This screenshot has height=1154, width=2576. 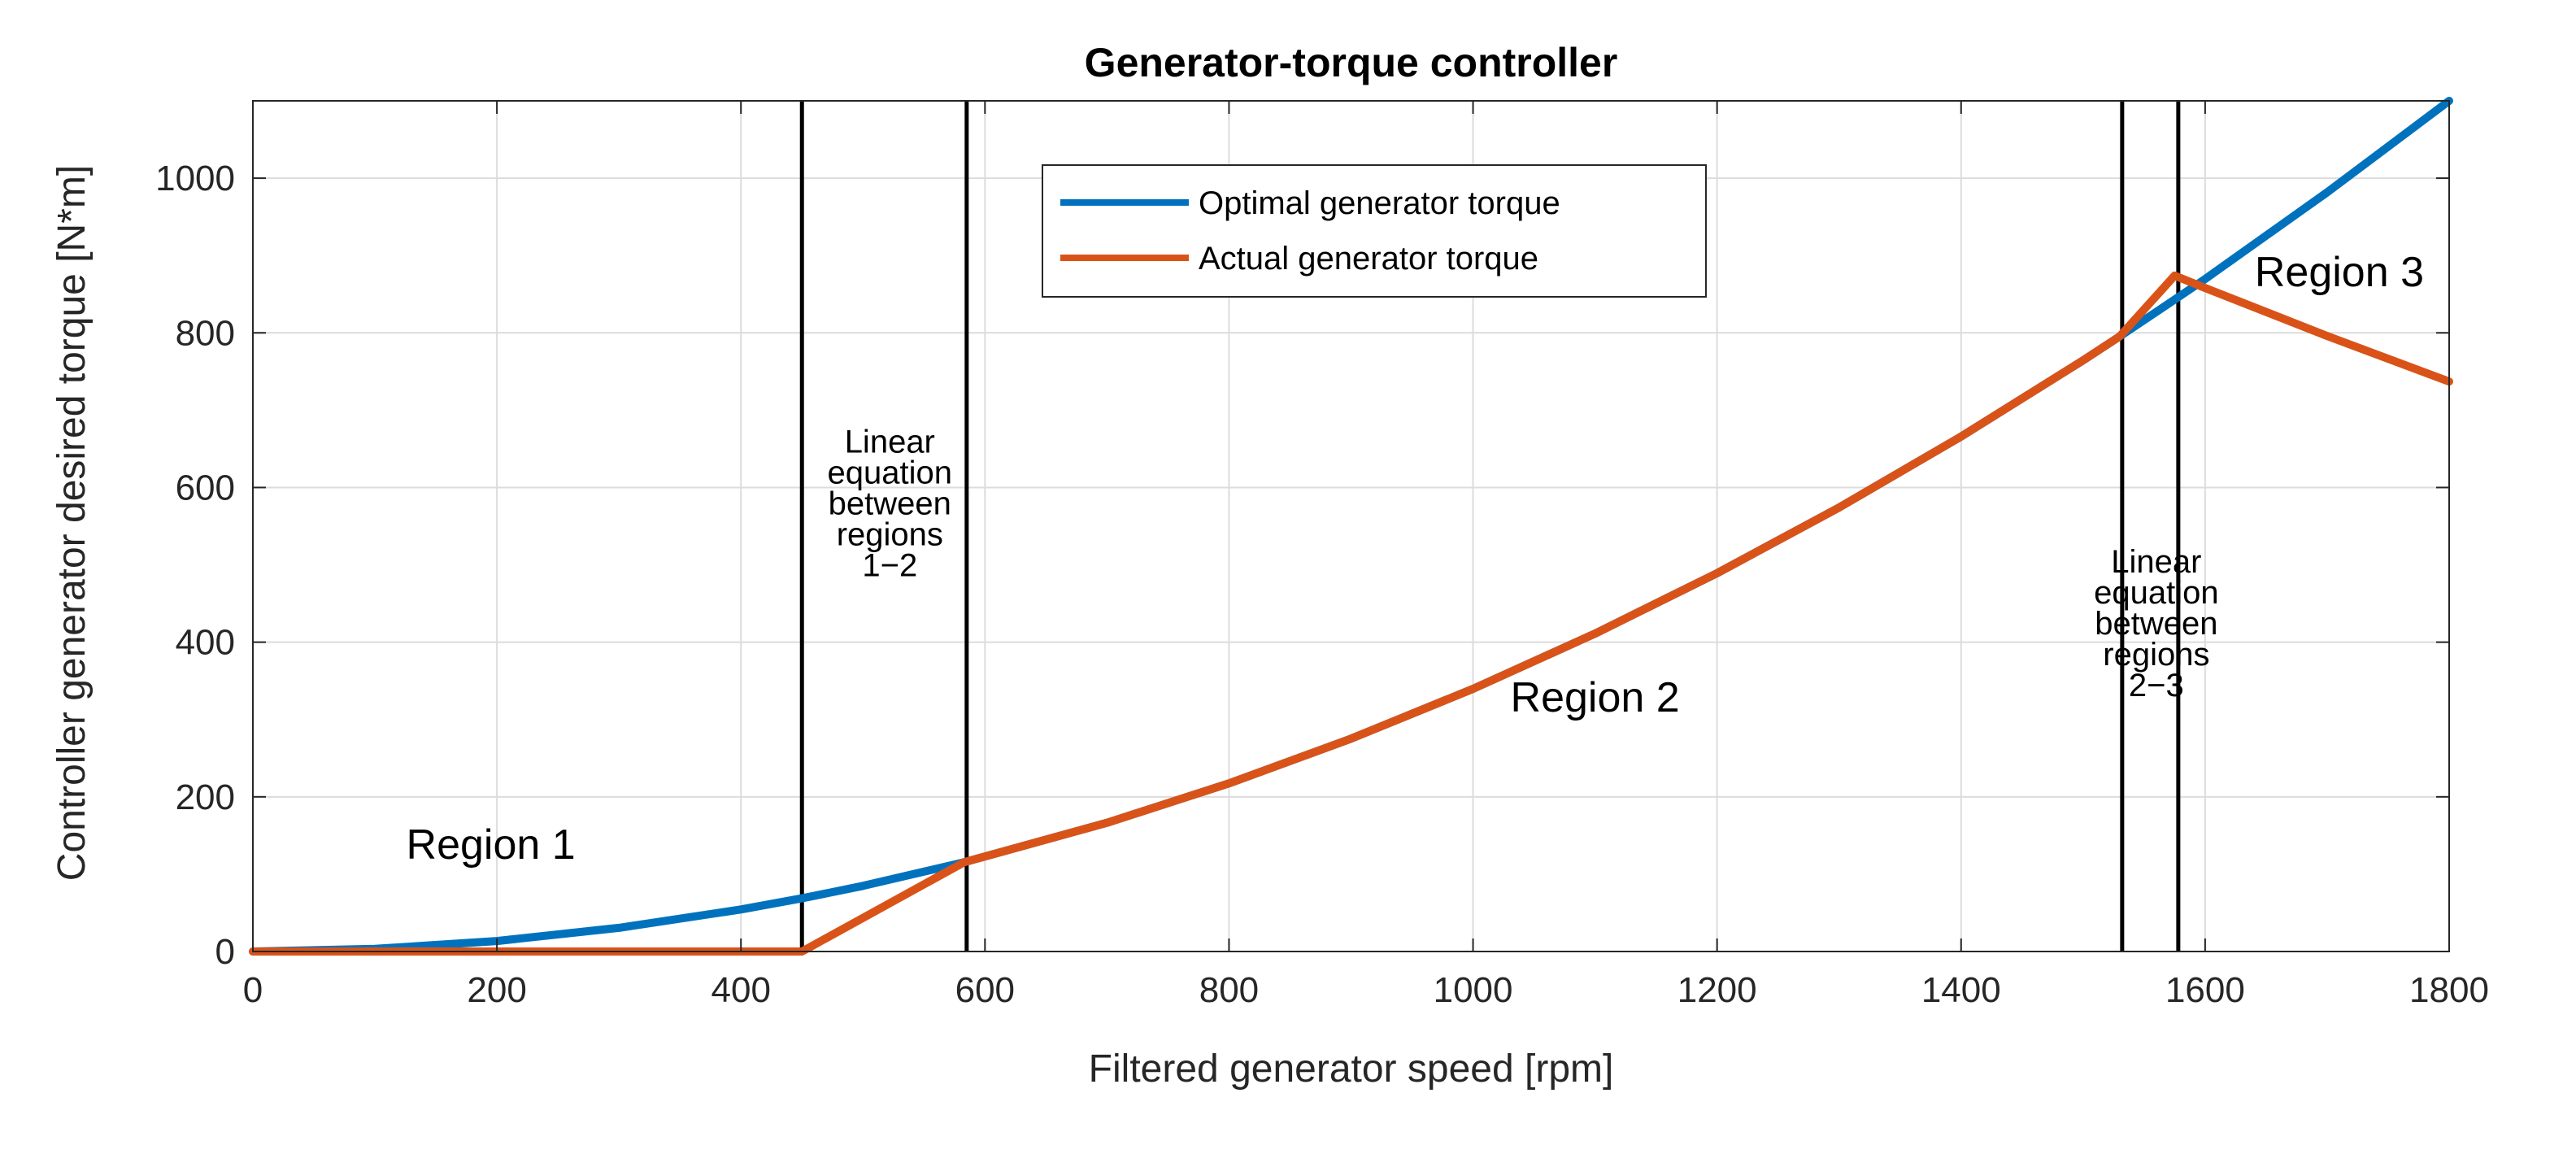 What do you see at coordinates (253, 990) in the screenshot?
I see `x-tick-label: 0` at bounding box center [253, 990].